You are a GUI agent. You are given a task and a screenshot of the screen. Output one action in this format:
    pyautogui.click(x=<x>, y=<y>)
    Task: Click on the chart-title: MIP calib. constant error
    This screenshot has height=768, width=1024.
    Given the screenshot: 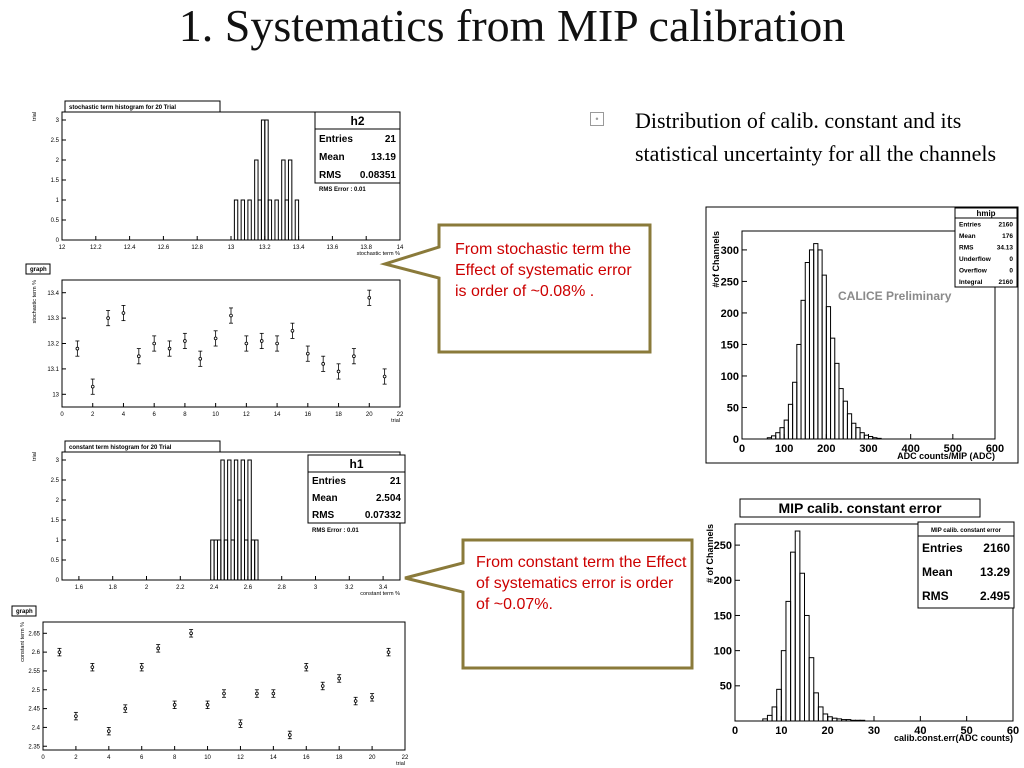 What is the action you would take?
    pyautogui.click(x=860, y=508)
    